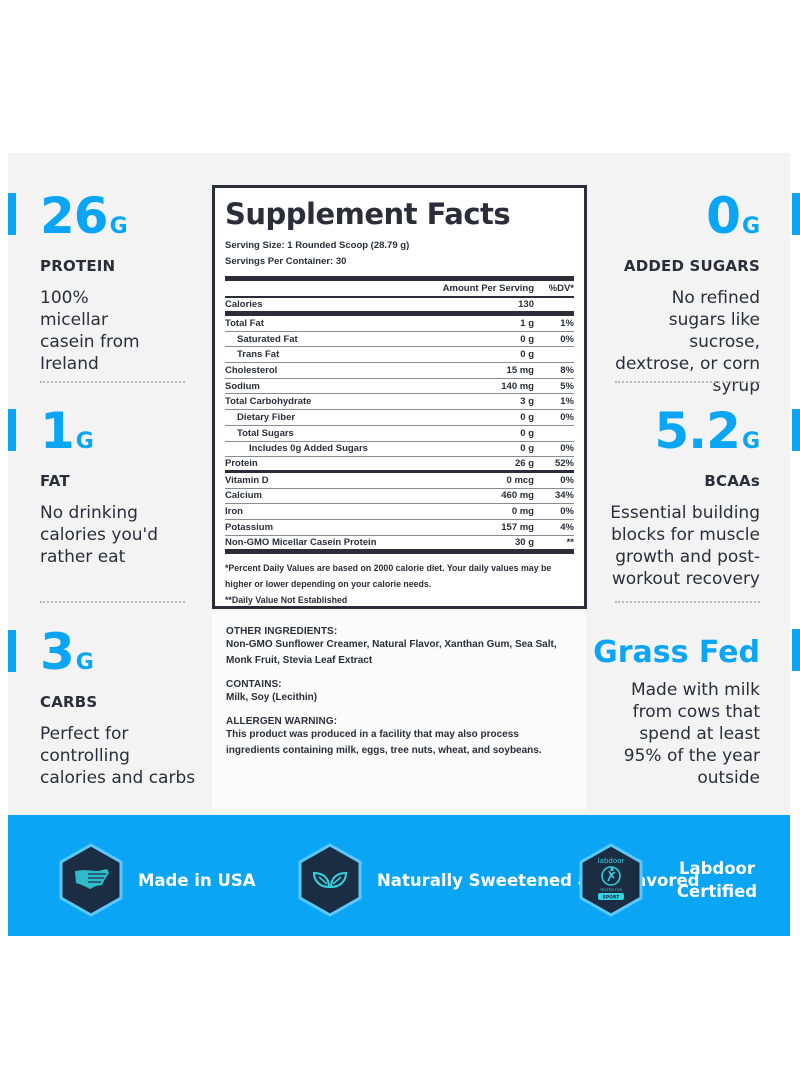 This screenshot has height=1091, width=800. Describe the element at coordinates (254, 684) in the screenshot. I see `contains-heading: CONTAINS:` at that location.